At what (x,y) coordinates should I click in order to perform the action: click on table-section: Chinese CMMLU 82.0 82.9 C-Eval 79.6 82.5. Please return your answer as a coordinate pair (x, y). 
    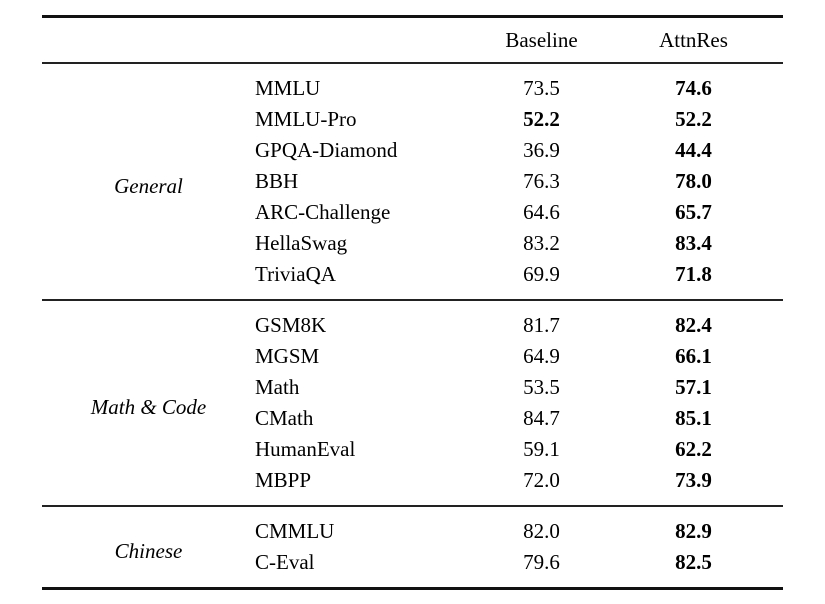
    Looking at the image, I should click on (412, 547).